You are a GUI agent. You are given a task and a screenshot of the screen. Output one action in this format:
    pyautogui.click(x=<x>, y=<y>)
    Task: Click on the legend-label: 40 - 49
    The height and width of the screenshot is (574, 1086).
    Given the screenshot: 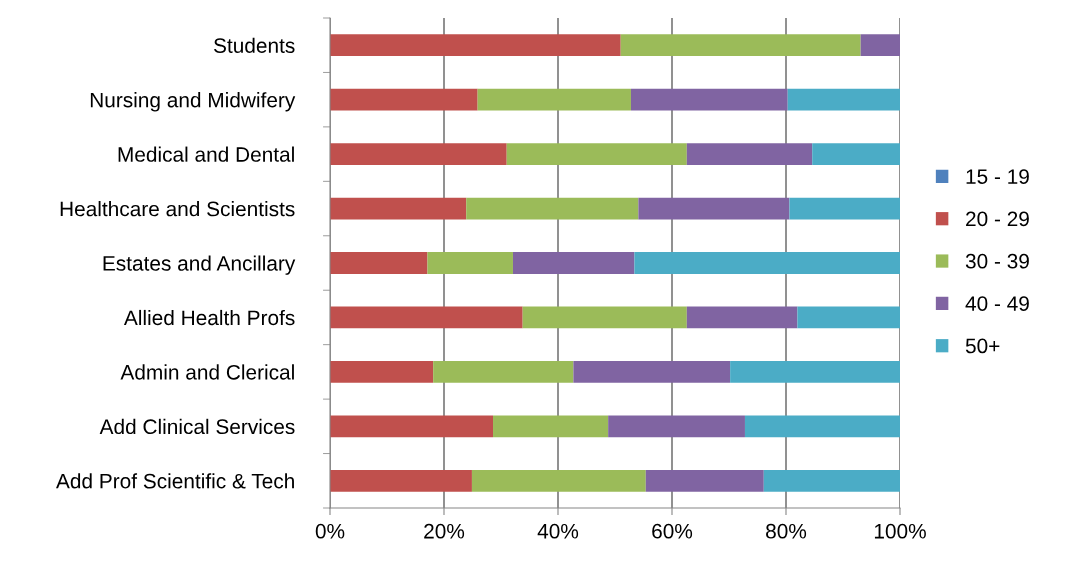 What is the action you would take?
    pyautogui.click(x=997, y=303)
    